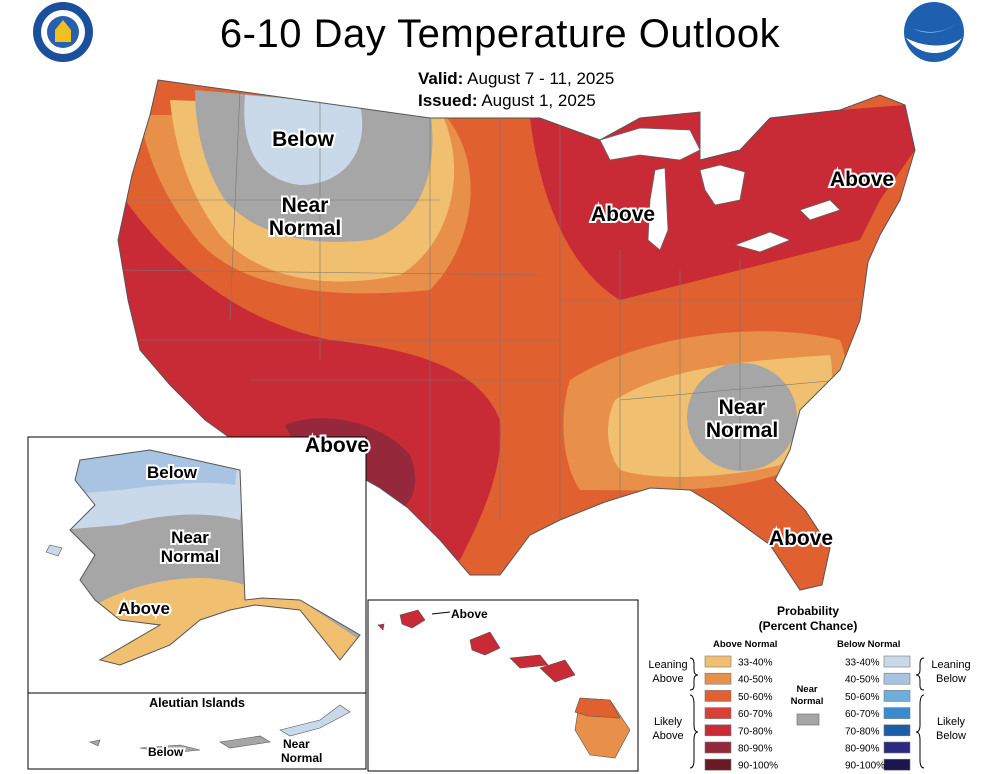  What do you see at coordinates (862, 179) in the screenshot?
I see `conus-label-above-northeast: Above` at bounding box center [862, 179].